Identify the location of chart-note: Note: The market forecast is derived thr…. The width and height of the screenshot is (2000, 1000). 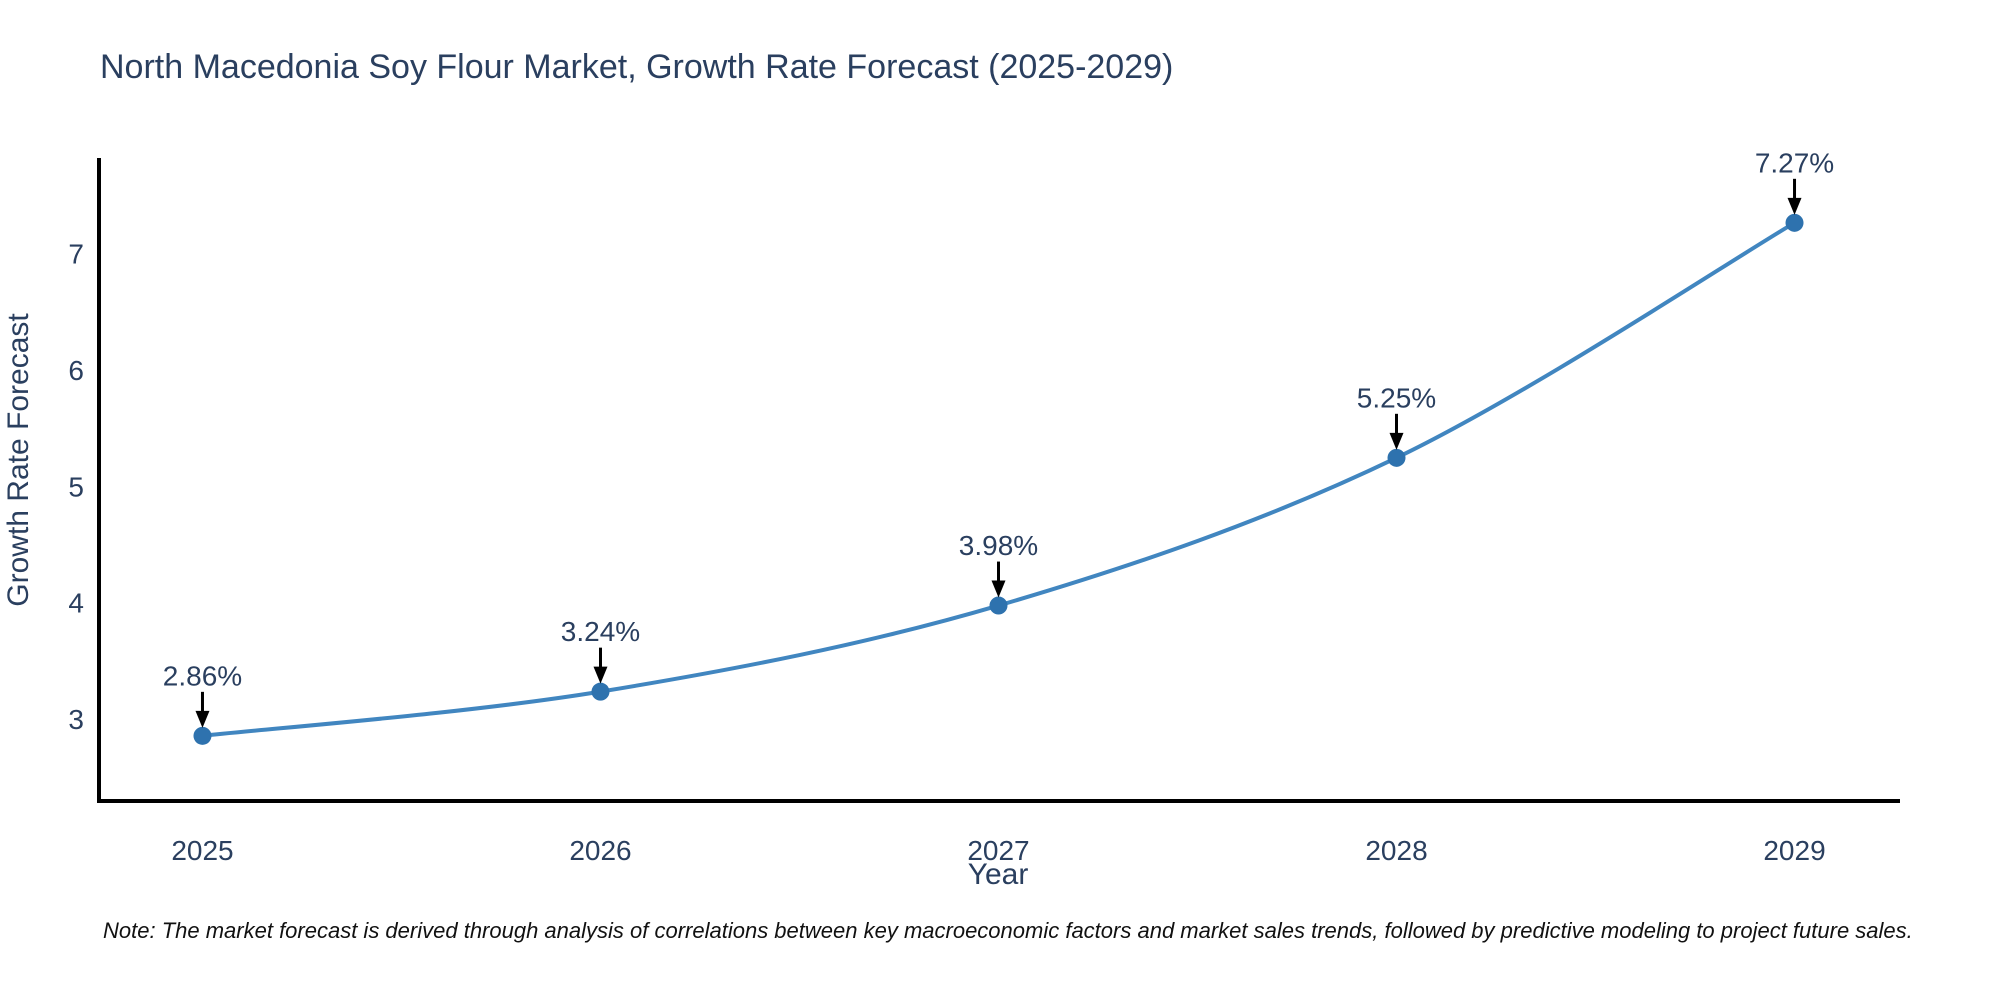
(1008, 930).